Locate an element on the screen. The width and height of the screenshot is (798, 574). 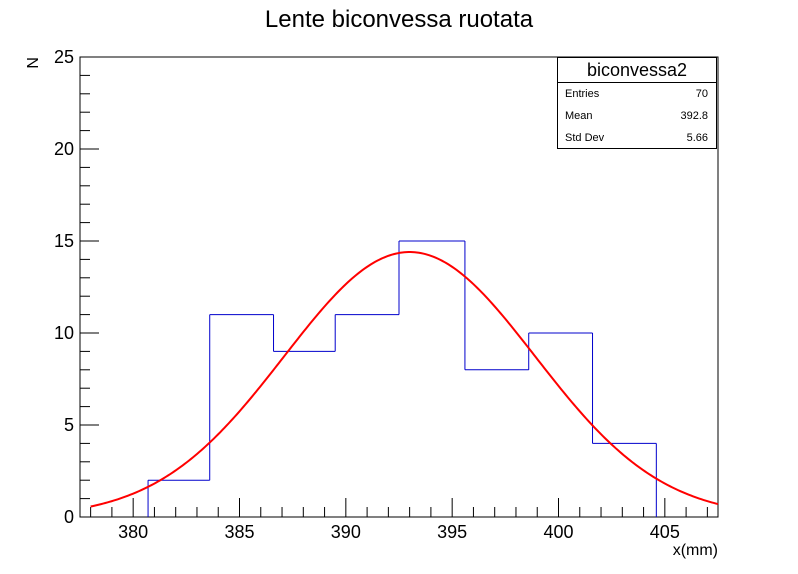
stats-value: 70 is located at coordinates (701, 94).